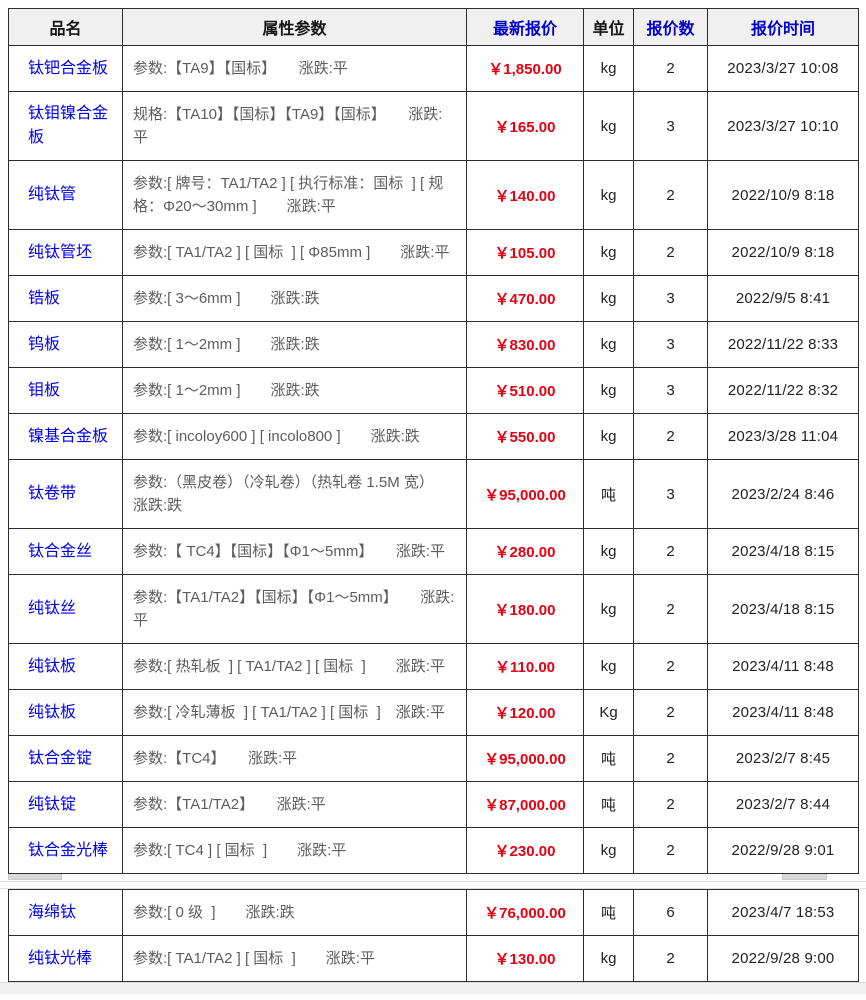 This screenshot has width=866, height=1000. Describe the element at coordinates (294, 712) in the screenshot. I see `product-params-cell: 参数:[ 冷轧薄板 ] [ TA1/TA2 ] [ 国标 ] 涨跌:平` at that location.